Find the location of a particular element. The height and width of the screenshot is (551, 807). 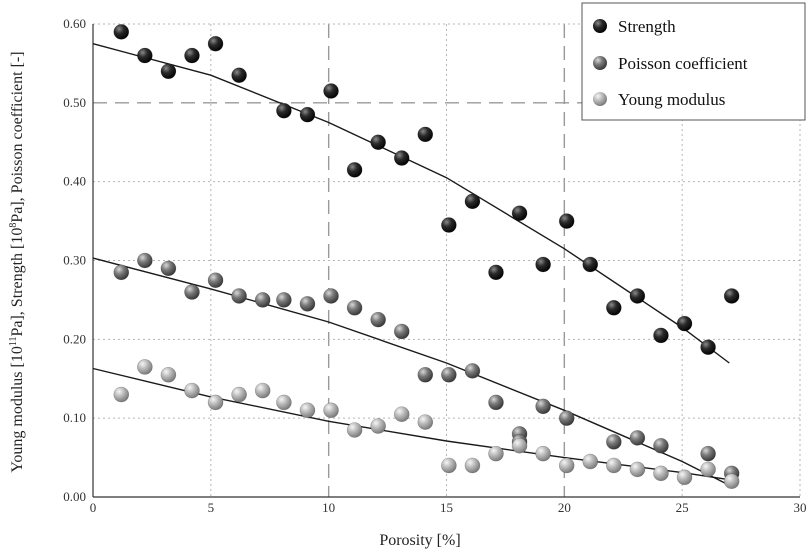

x-axis-title: Porosity [%] is located at coordinates (419, 540).